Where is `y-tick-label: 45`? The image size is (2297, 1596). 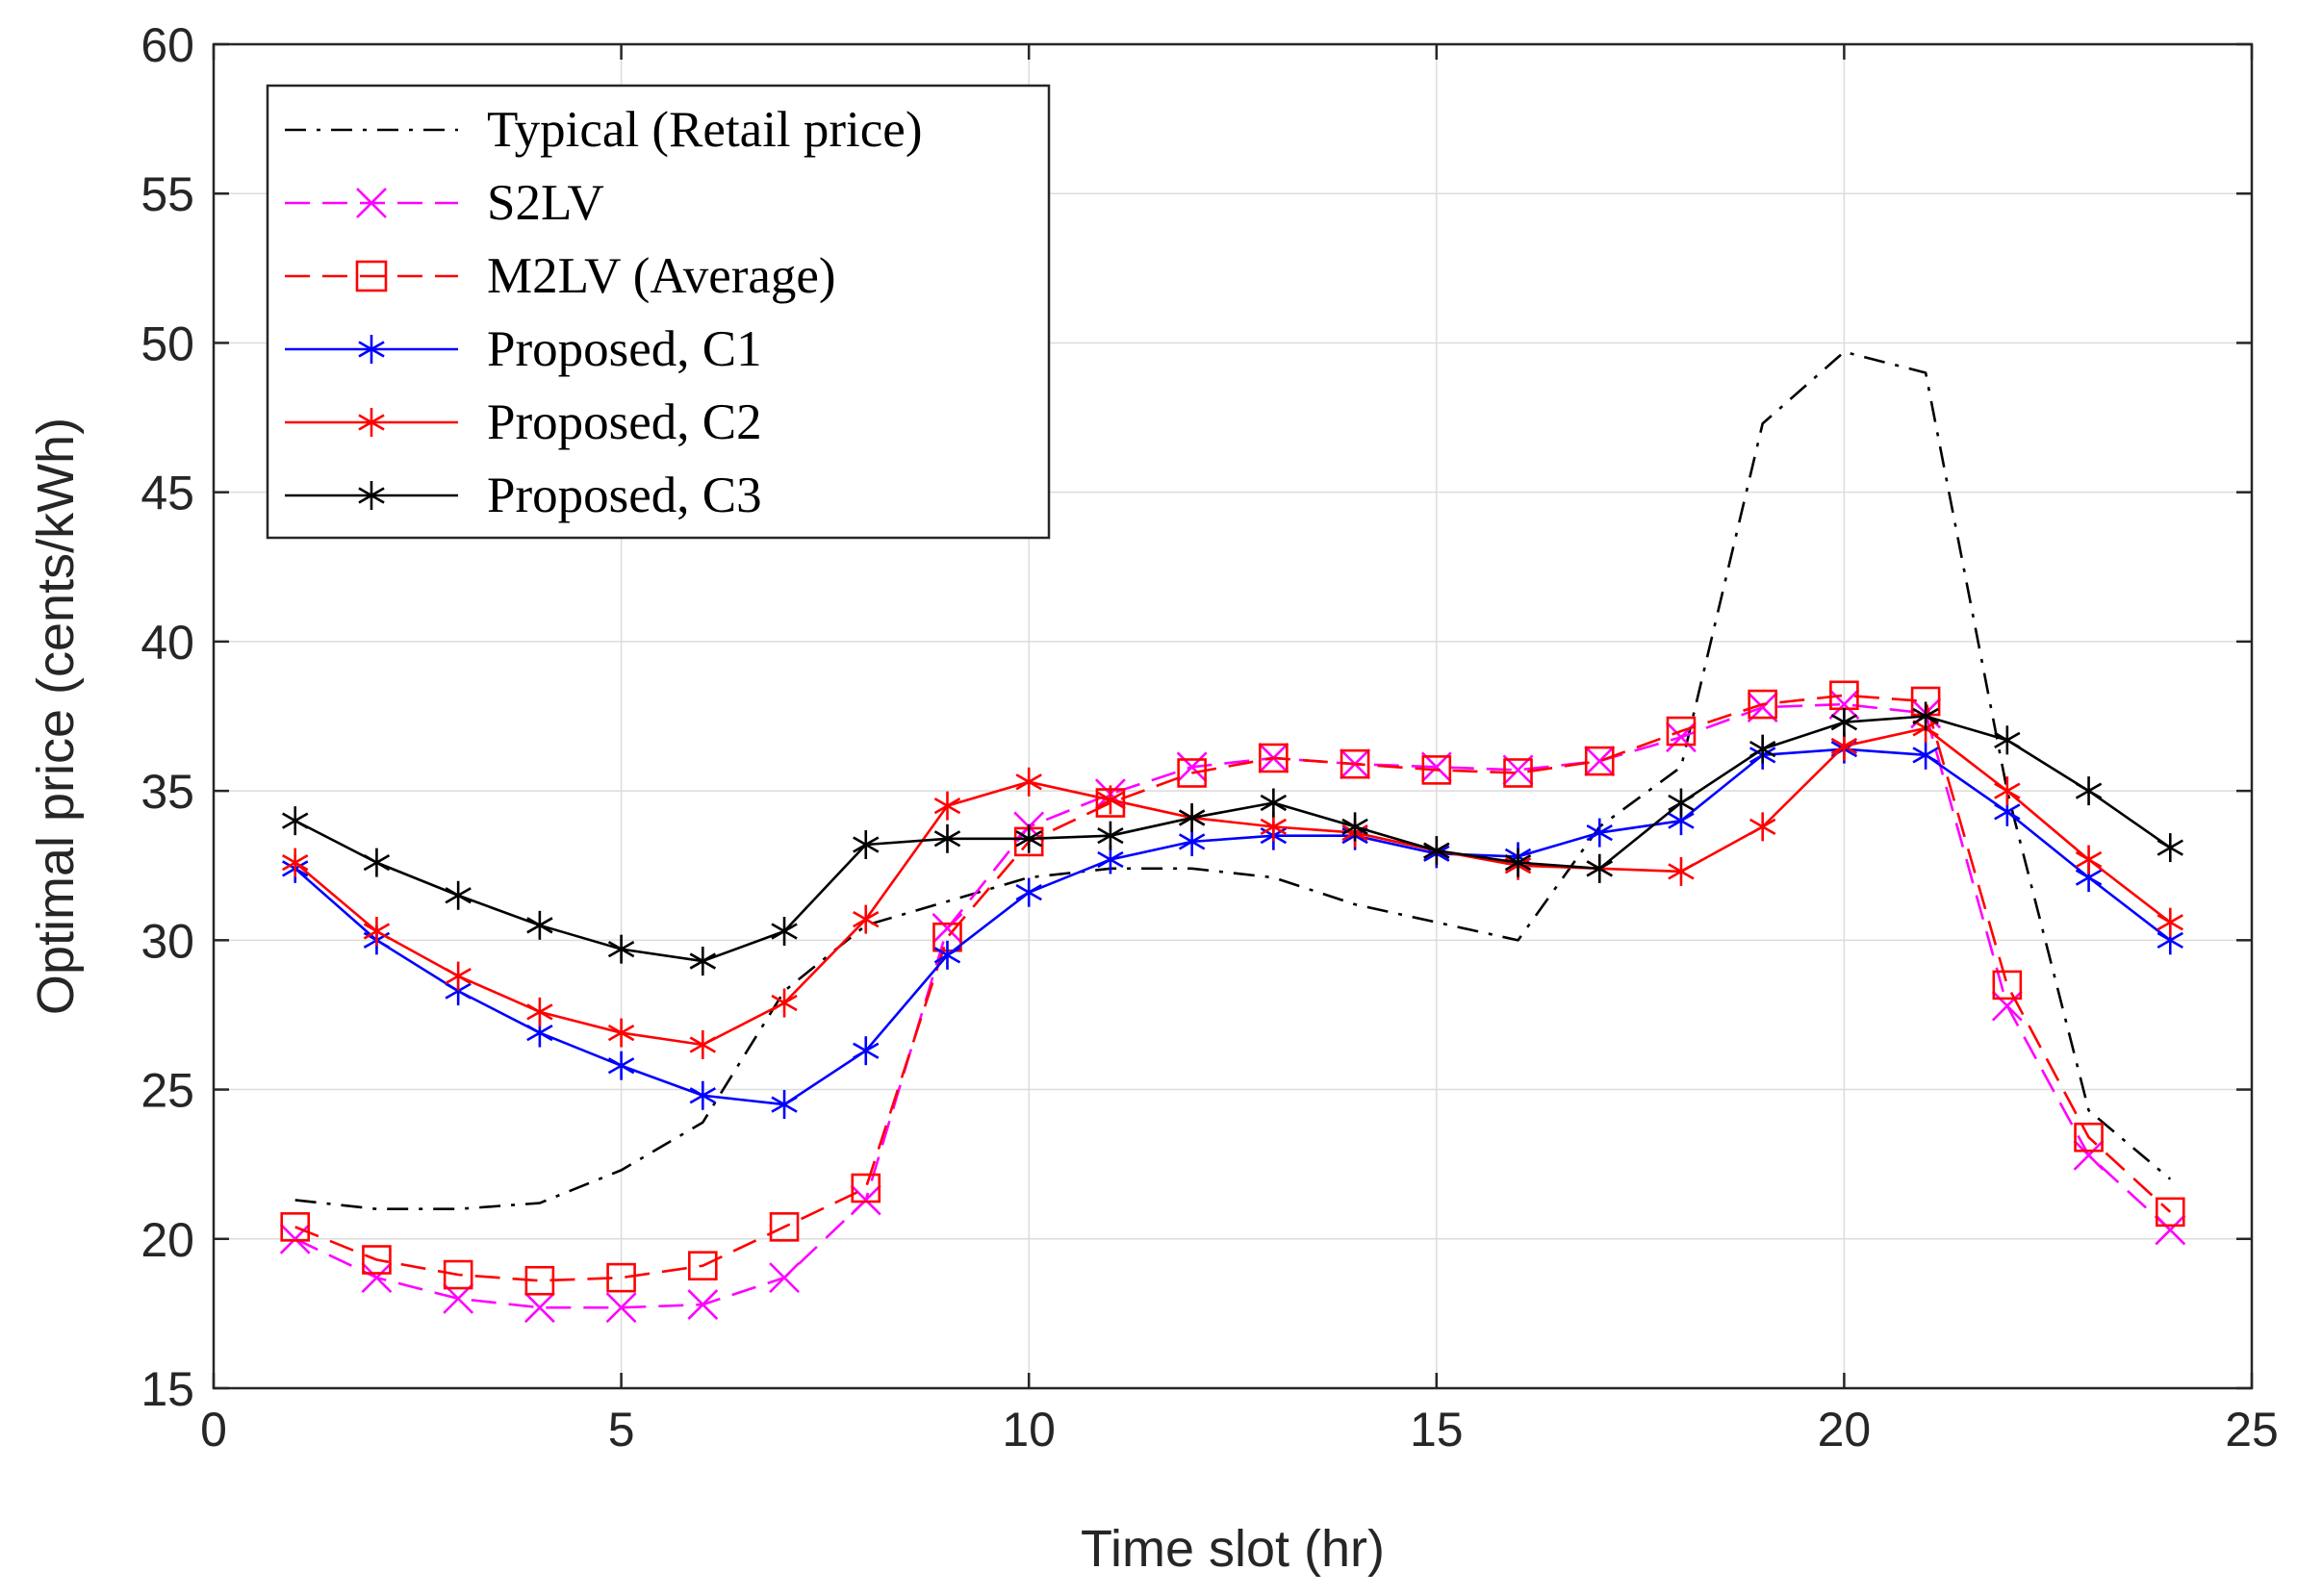 y-tick-label: 45 is located at coordinates (167, 494).